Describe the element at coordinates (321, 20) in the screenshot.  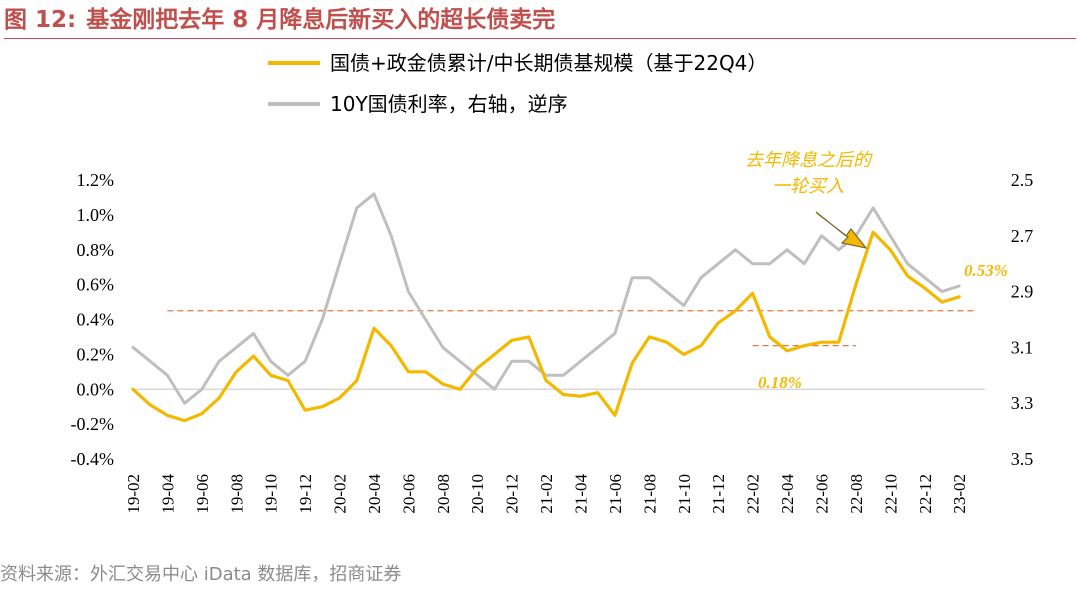
I see `figure-title: 基金刚把去年 8 月降息后新买入的超长债卖完` at that location.